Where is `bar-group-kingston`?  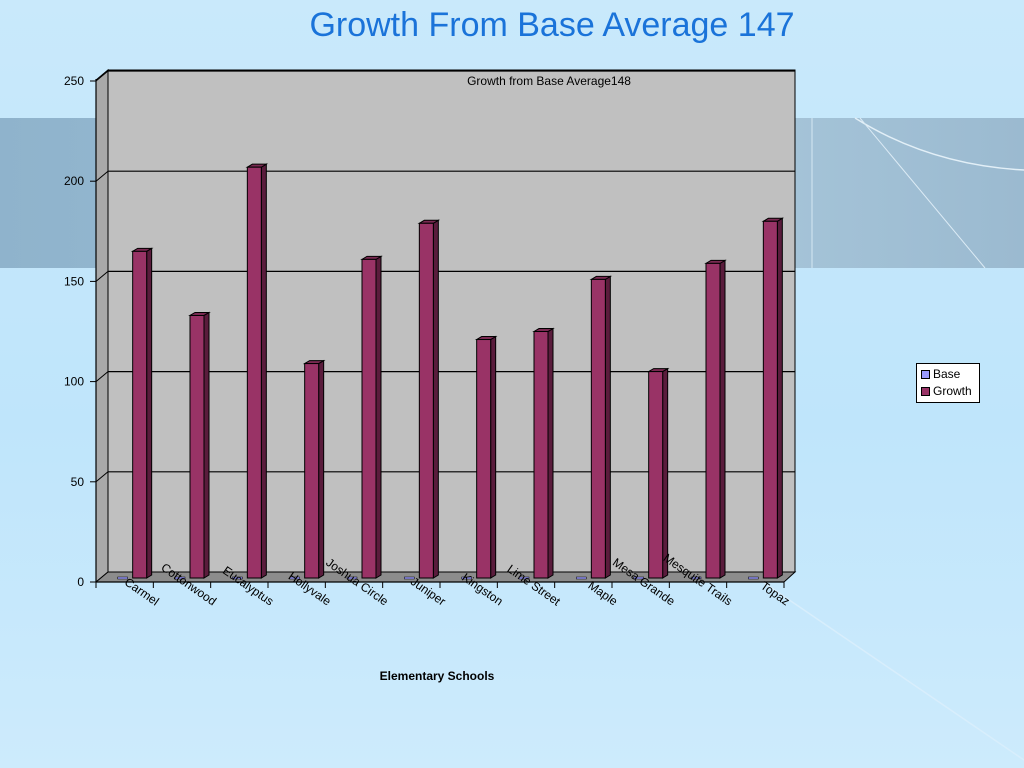 bar-group-kingston is located at coordinates (479, 457).